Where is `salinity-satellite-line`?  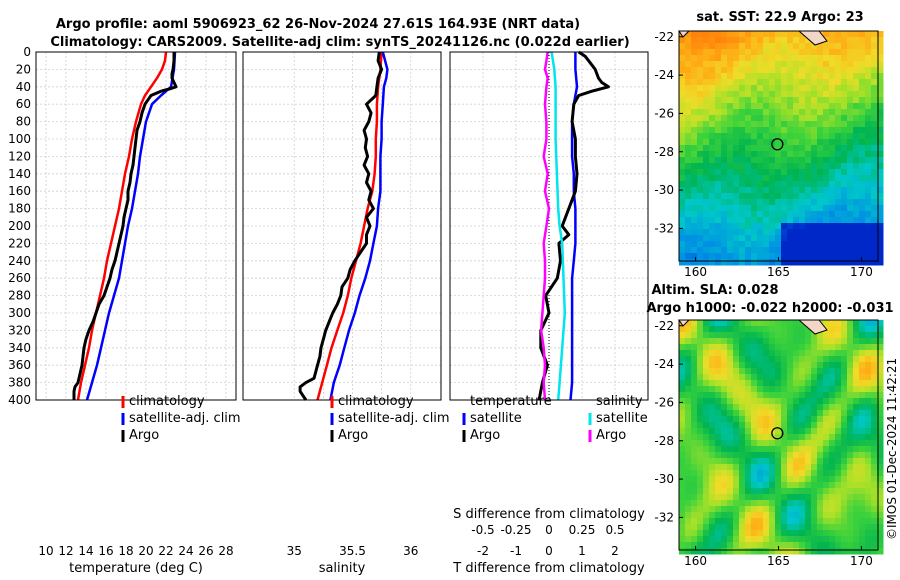 salinity-satellite-line is located at coordinates (359, 226).